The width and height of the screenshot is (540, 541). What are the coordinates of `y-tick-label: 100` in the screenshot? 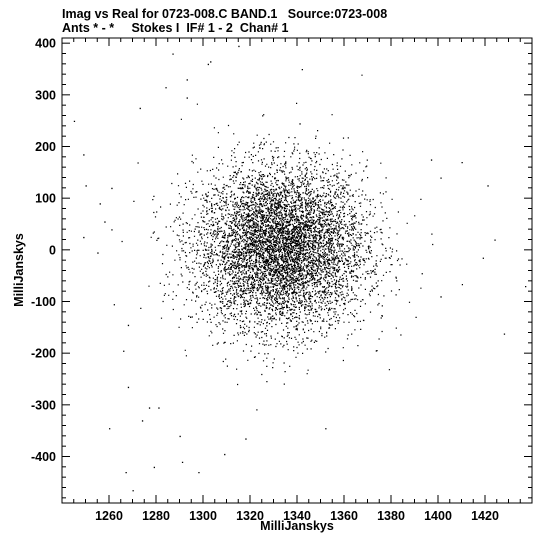 It's located at (45, 199).